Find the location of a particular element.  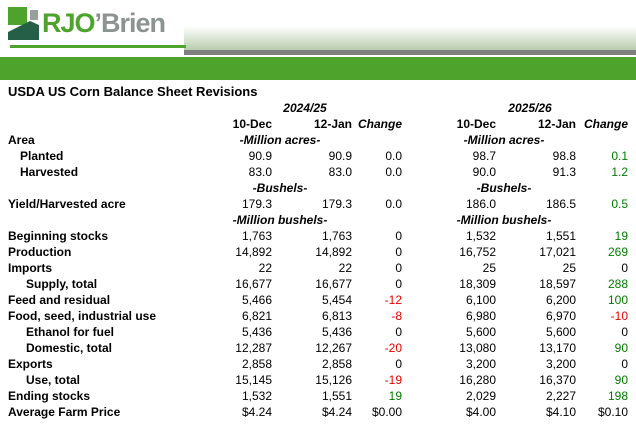

value-cell: 83.0 is located at coordinates (340, 172).